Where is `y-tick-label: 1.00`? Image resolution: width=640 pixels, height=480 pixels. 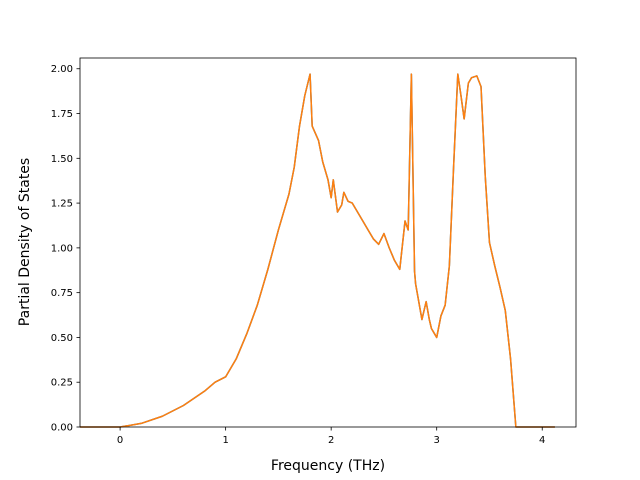
y-tick-label: 1.00 is located at coordinates (62, 248).